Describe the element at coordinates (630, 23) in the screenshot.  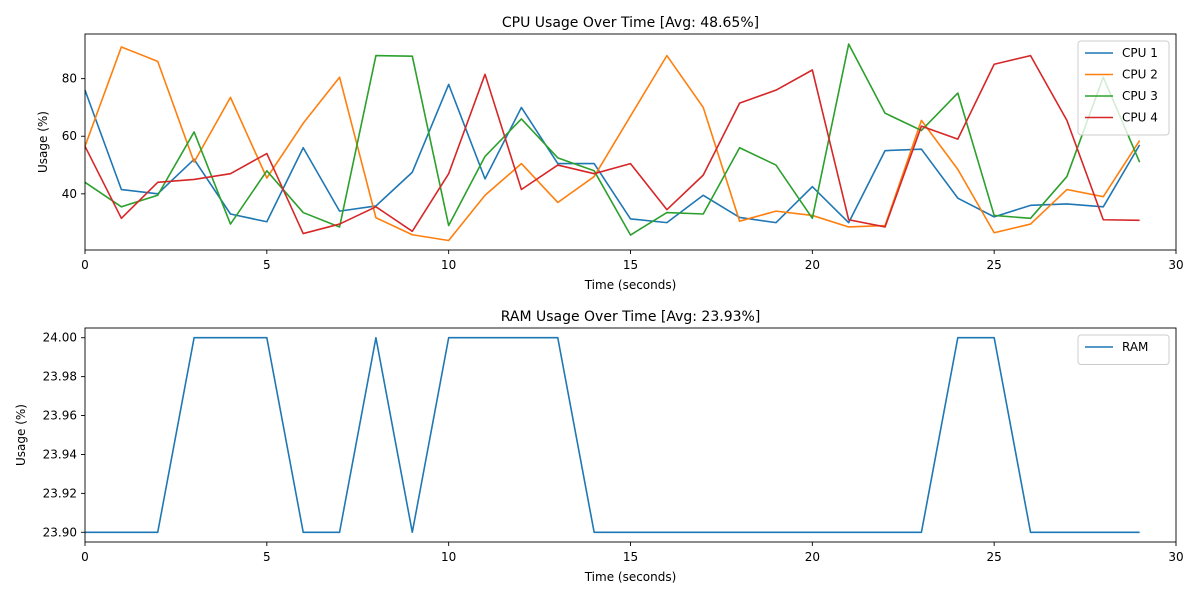
I see `cpu-chart-title: CPU Usage Over Time [Avg: 48.65%]` at that location.